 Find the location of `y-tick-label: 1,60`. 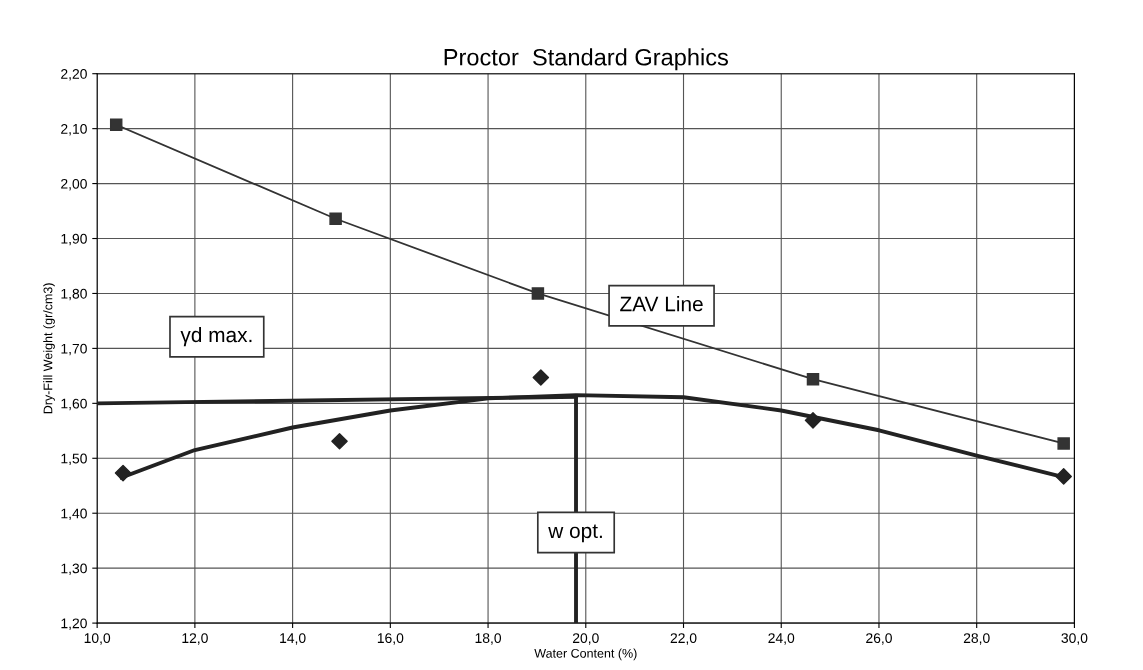

y-tick-label: 1,60 is located at coordinates (74, 404).